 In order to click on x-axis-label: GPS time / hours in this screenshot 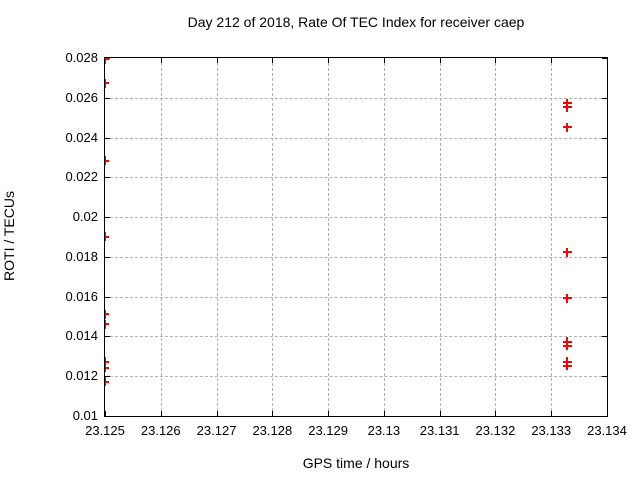, I will do `click(356, 463)`.